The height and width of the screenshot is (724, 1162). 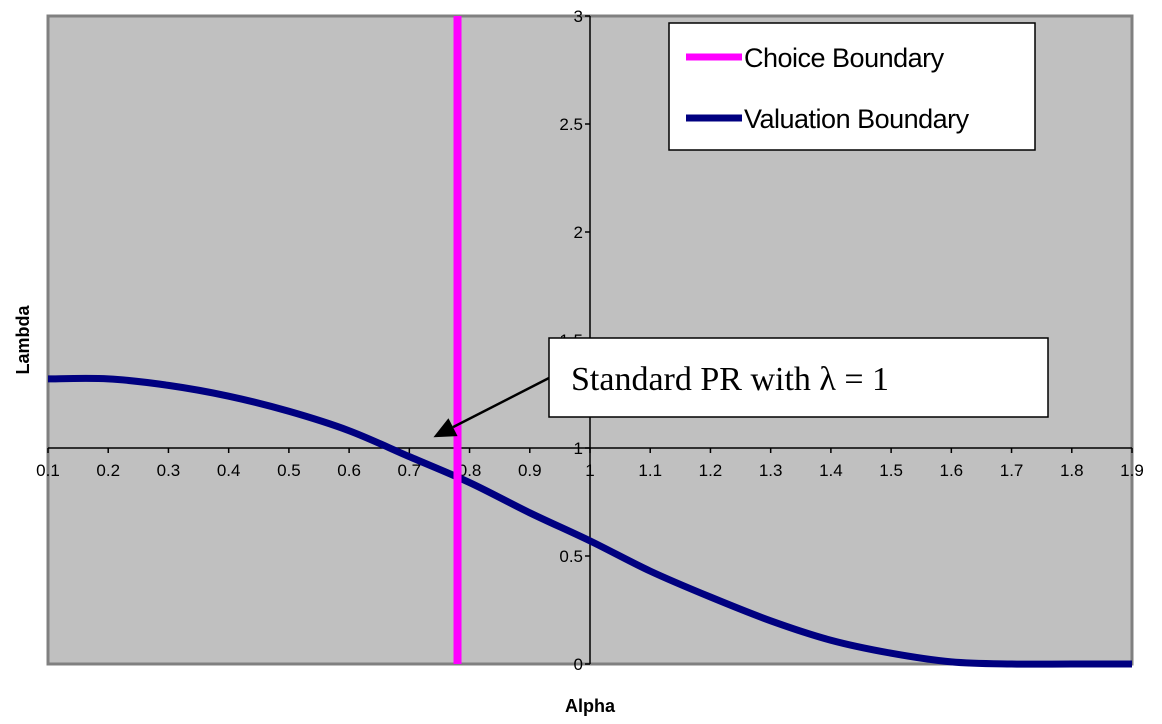 I want to click on y-tick-label: 1, so click(x=578, y=448).